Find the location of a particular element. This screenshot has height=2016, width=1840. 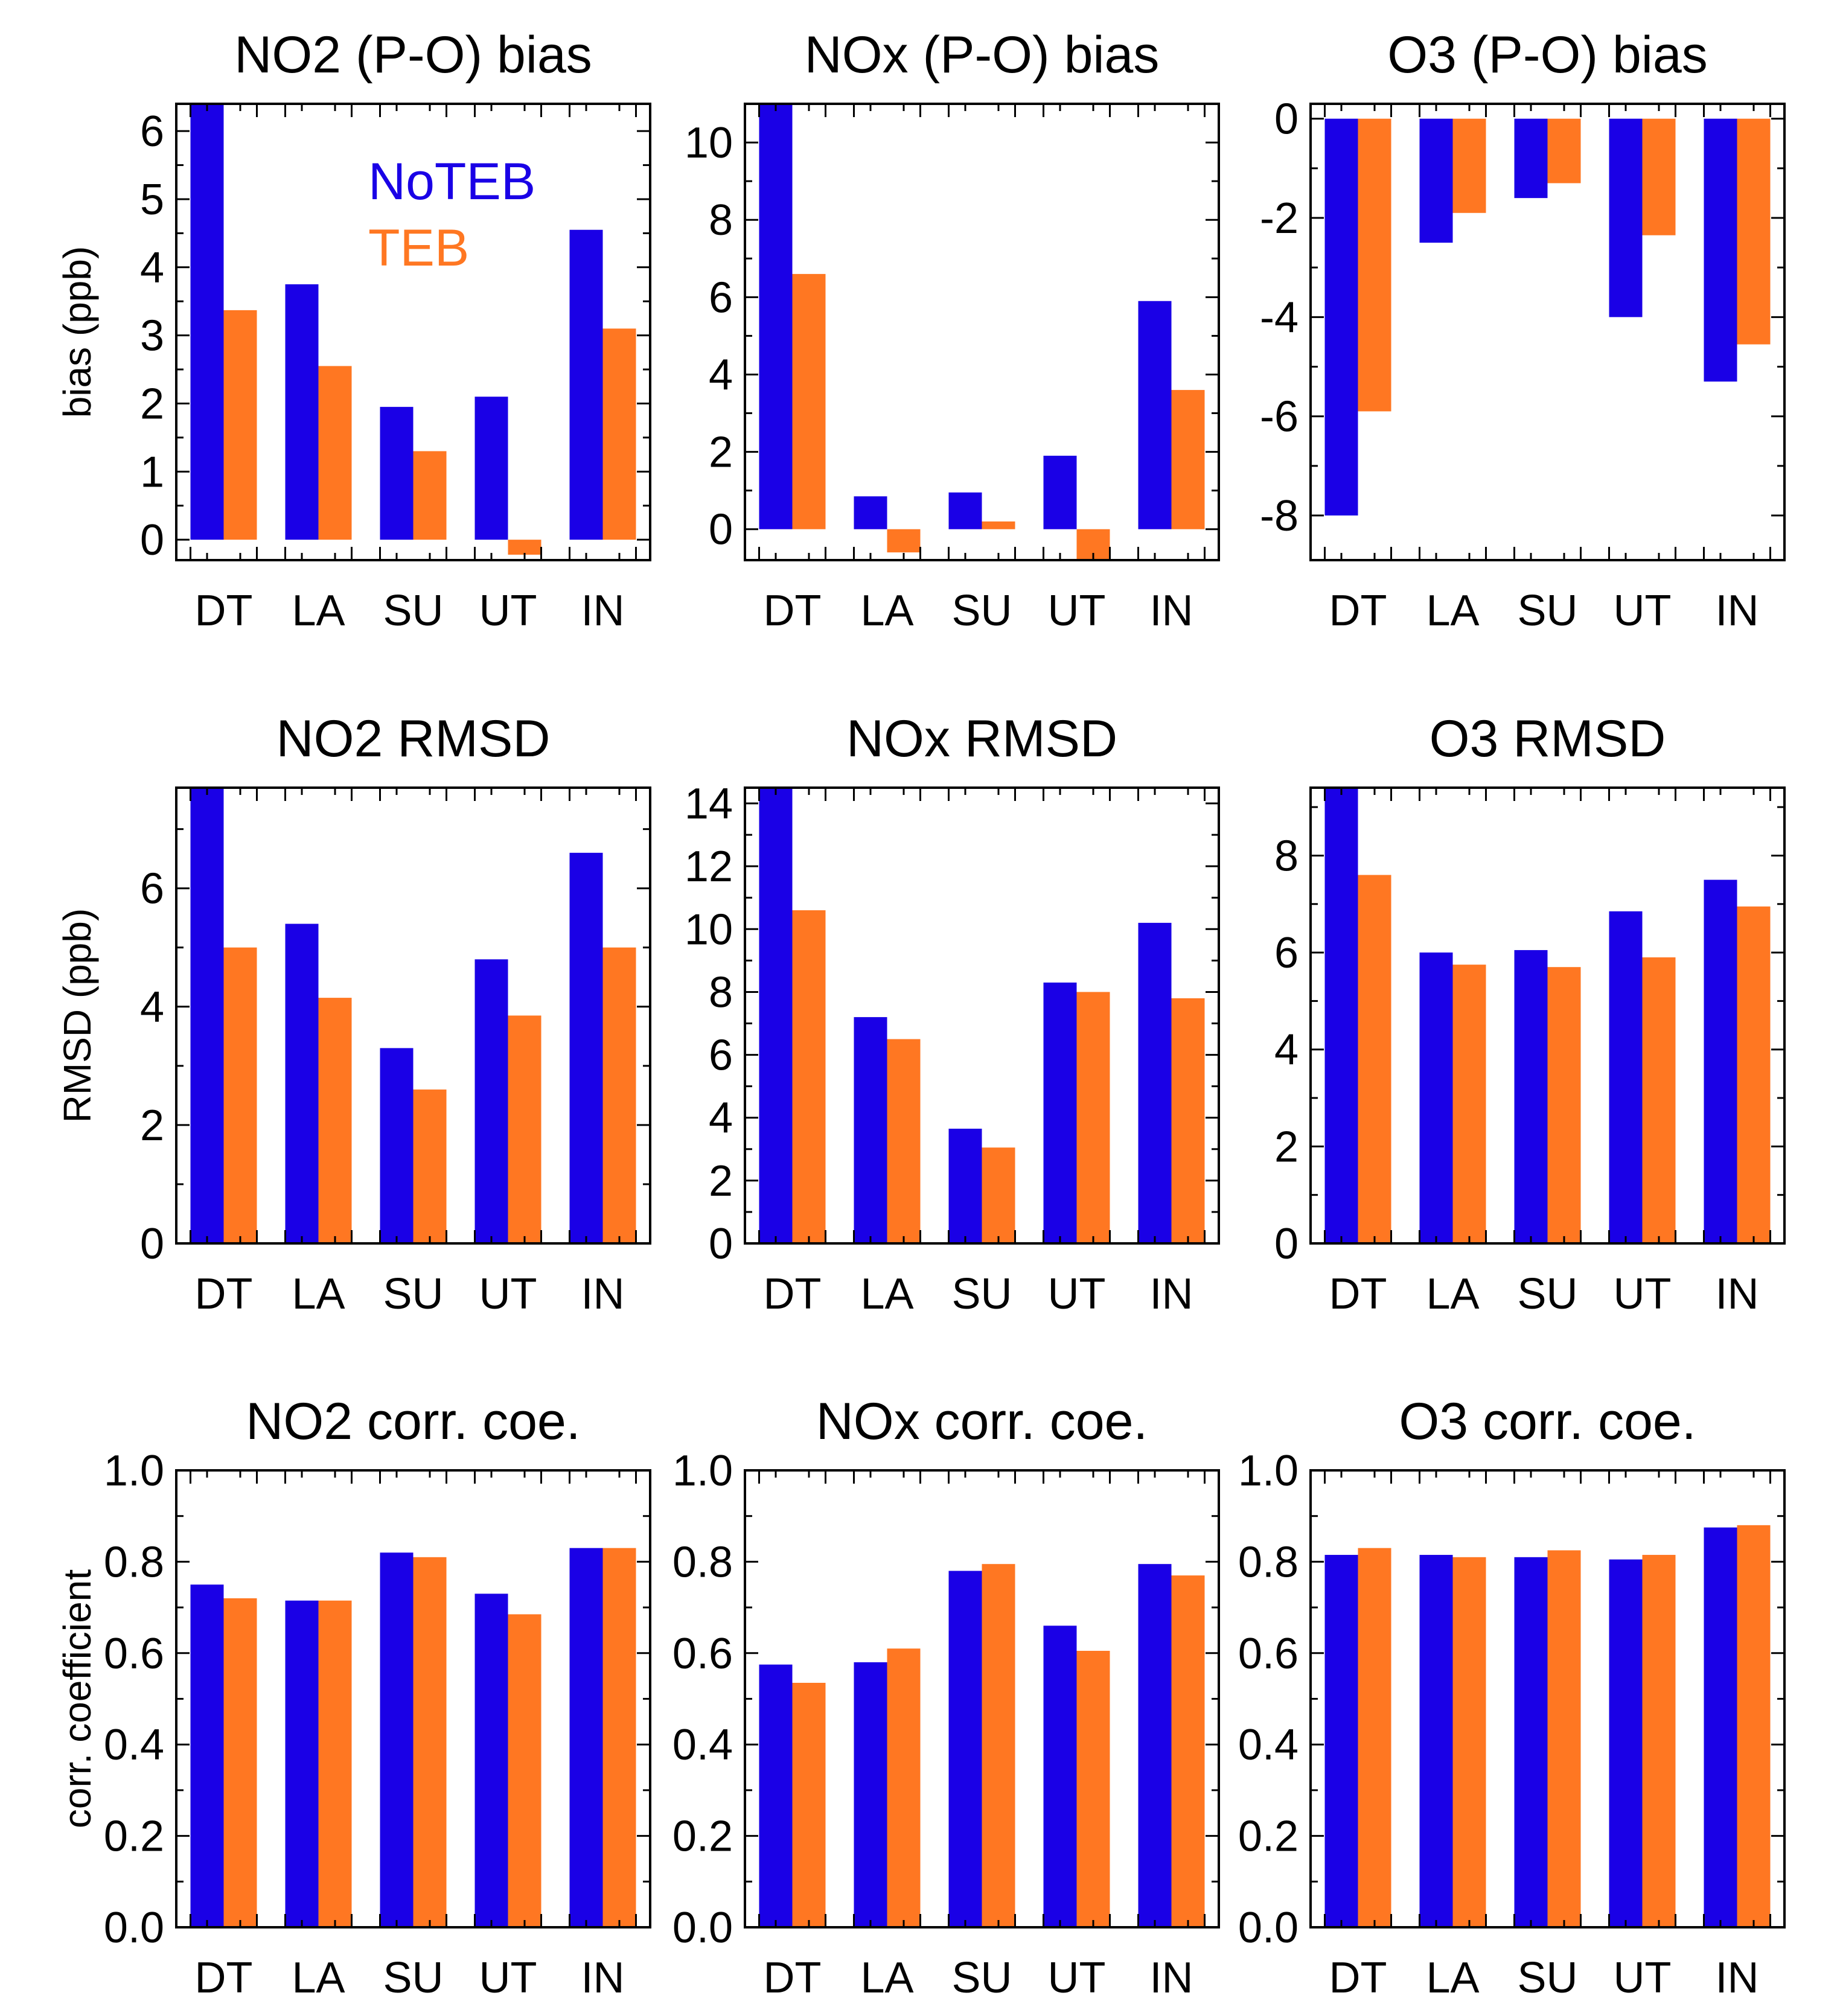

panel-3: NO2 RMSD 0 2 4 6 DT LA SU UT IN RMSD (ppb) is located at coordinates (353, 1014).